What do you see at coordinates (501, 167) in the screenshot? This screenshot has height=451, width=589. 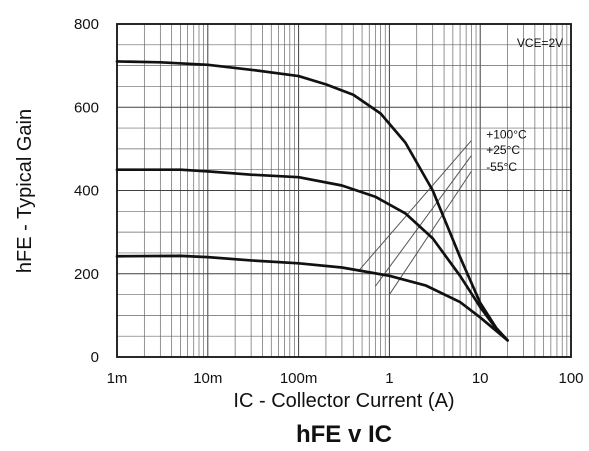 I see `series-annotation-3: -55°C` at bounding box center [501, 167].